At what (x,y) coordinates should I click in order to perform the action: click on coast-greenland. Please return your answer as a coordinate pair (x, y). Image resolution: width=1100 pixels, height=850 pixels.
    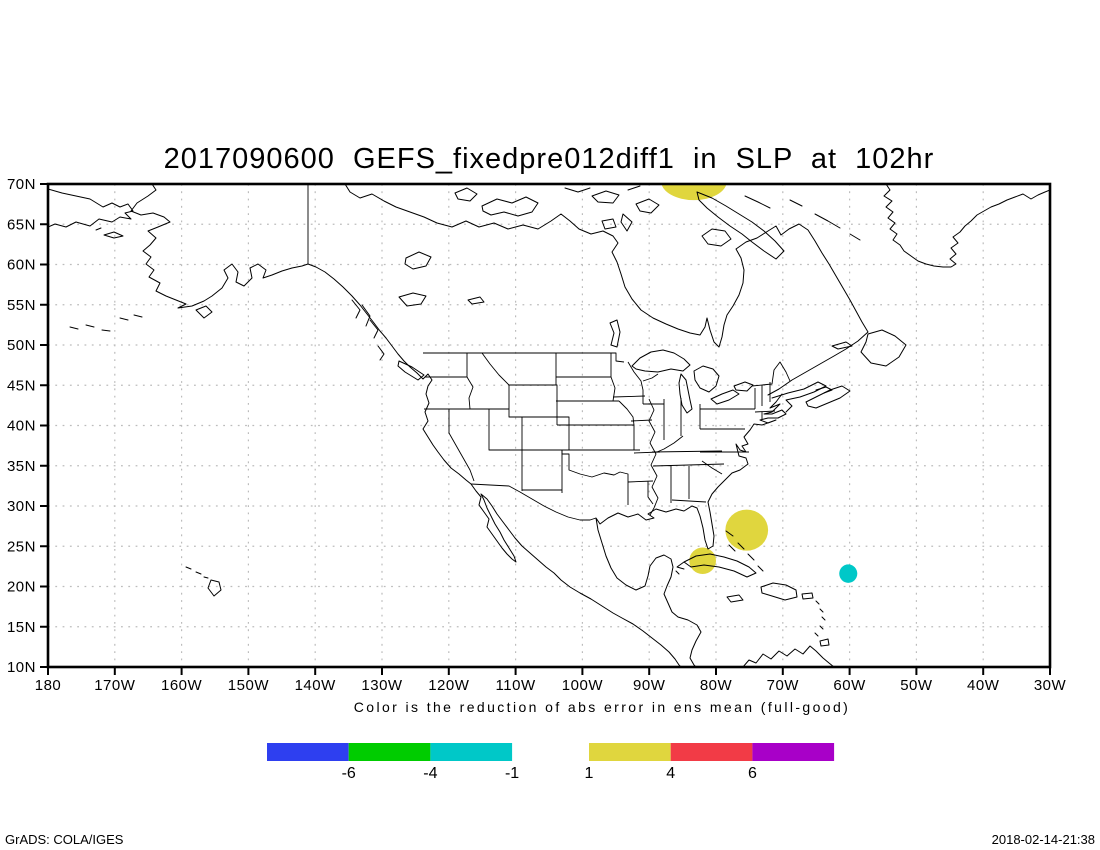
    Looking at the image, I should click on (966, 226).